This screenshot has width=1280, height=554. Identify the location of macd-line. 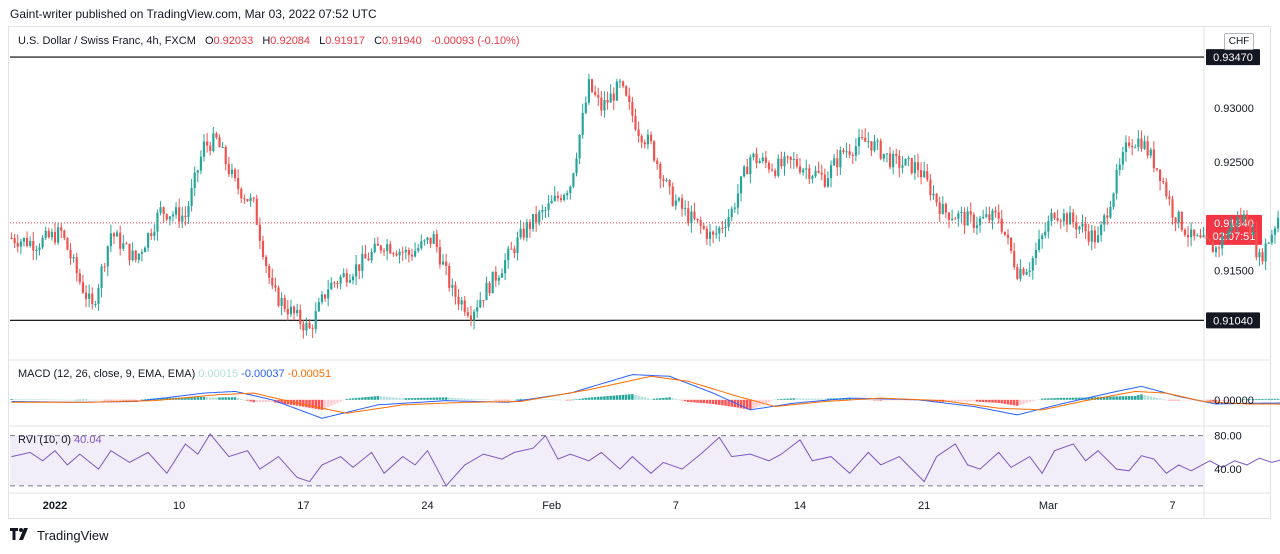
(645, 396).